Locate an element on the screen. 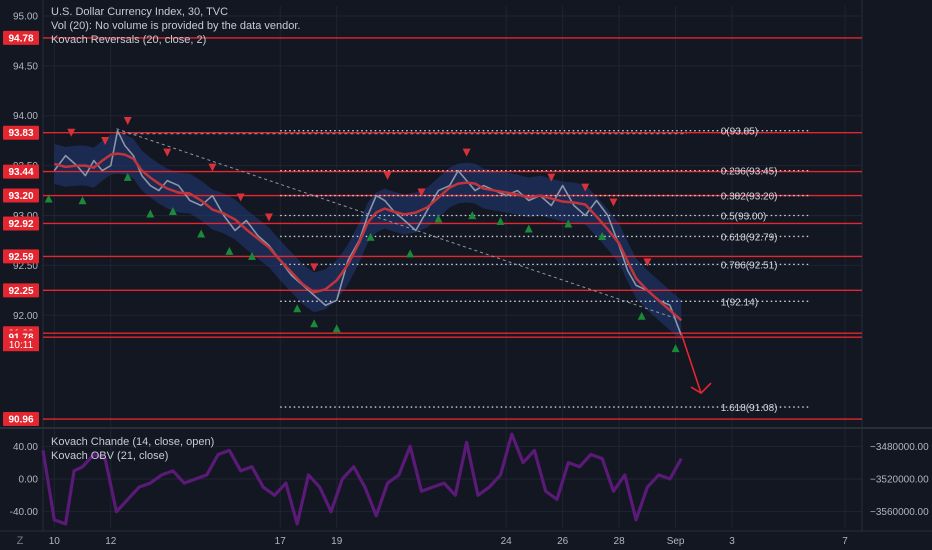 The width and height of the screenshot is (932, 550). price-label: 92.59 is located at coordinates (20, 257).